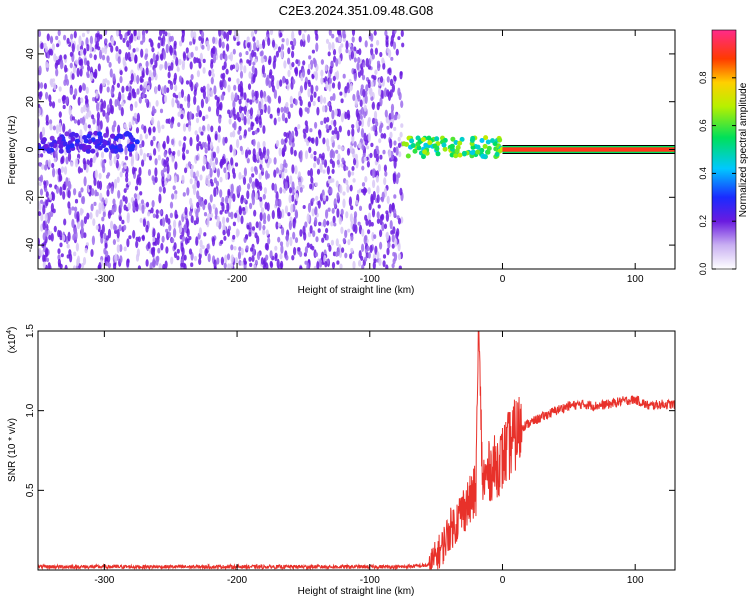 The width and height of the screenshot is (750, 600). What do you see at coordinates (237, 279) in the screenshot?
I see `spectrogram-x-tick-label: -200` at bounding box center [237, 279].